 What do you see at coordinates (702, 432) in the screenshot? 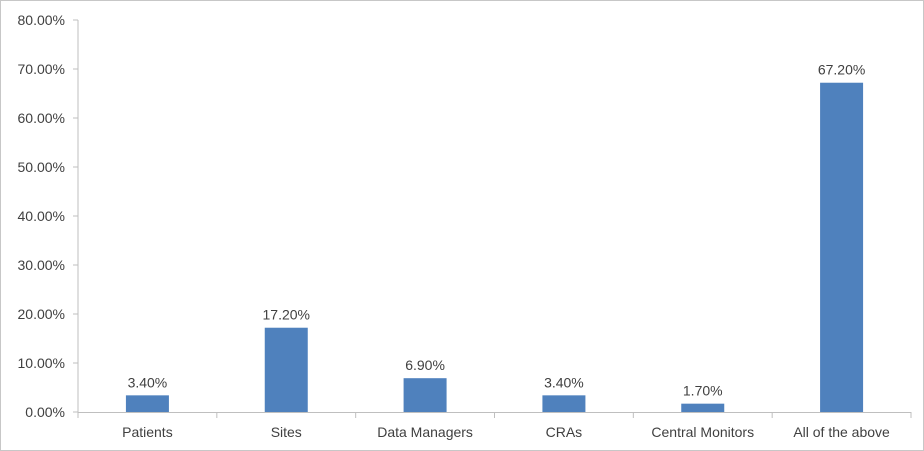
I see `x-category-label: Central Monitors` at bounding box center [702, 432].